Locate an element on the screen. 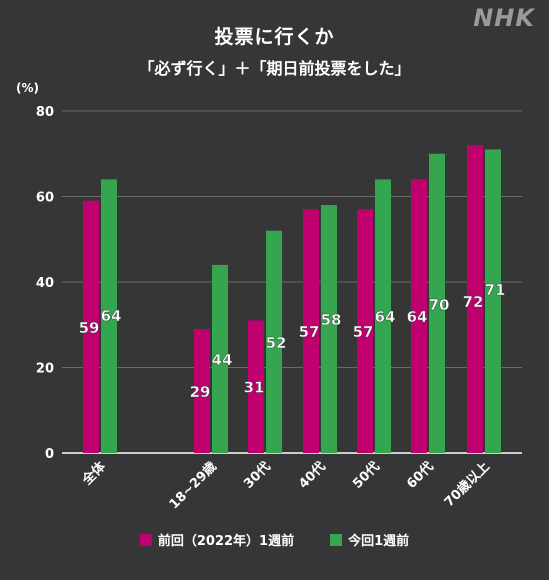 The height and width of the screenshot is (580, 549). data-label-curr: 52 is located at coordinates (276, 343).